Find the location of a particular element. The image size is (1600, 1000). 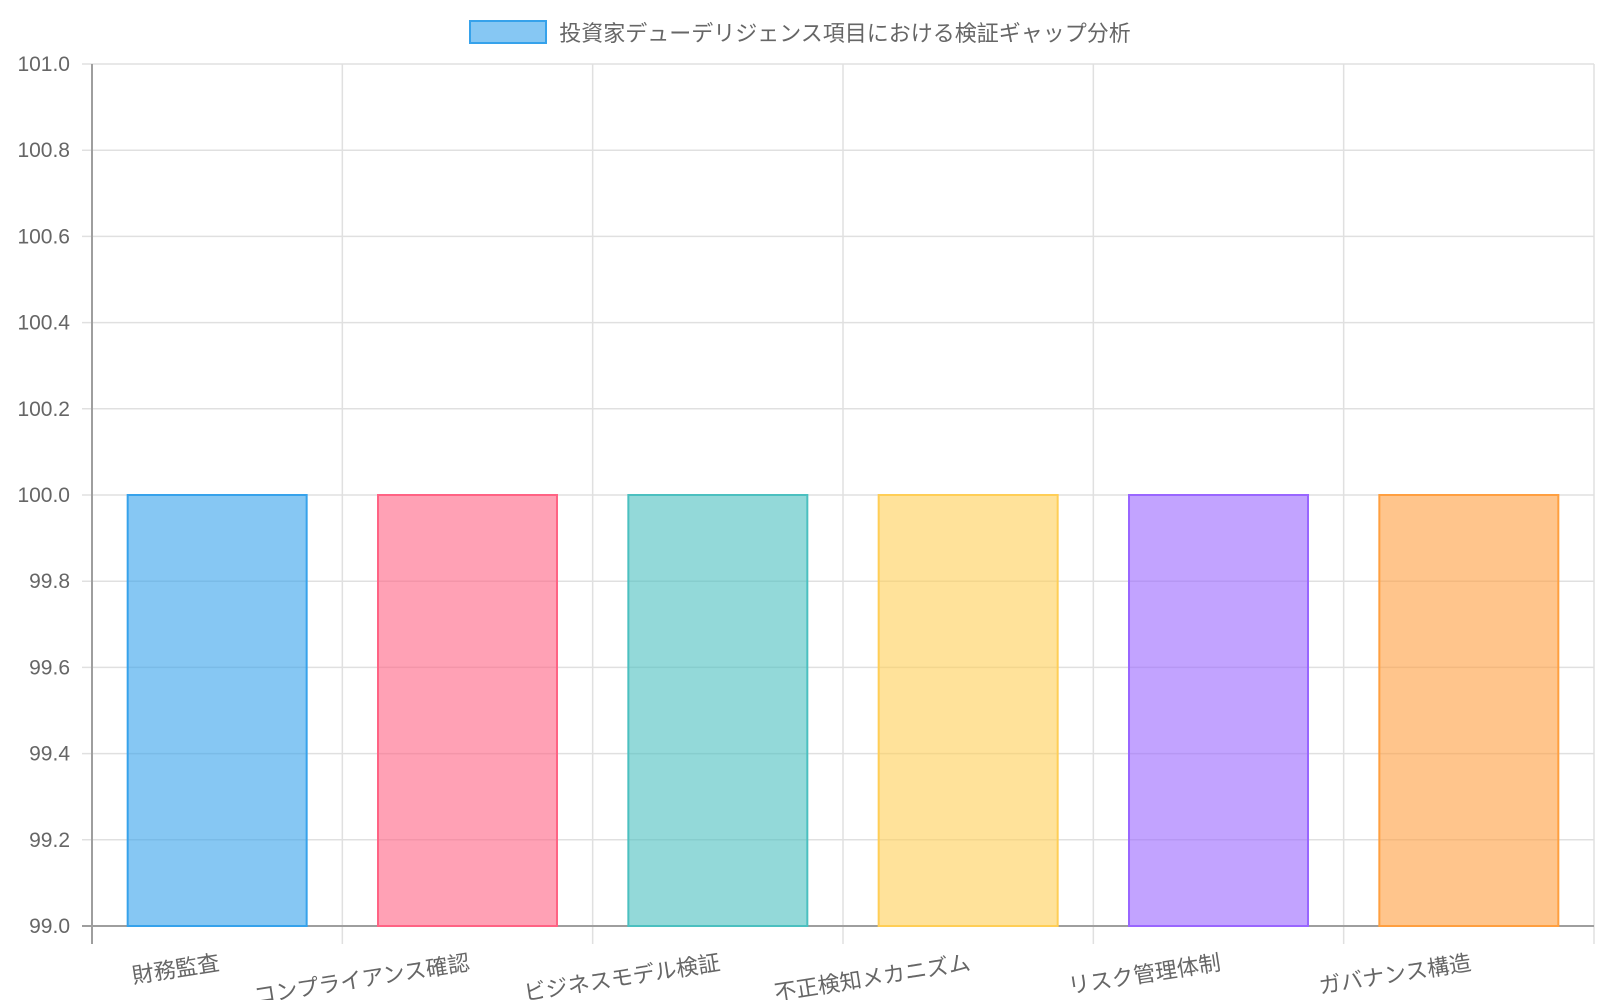

y-tick-label: 99.0 is located at coordinates (49, 926).